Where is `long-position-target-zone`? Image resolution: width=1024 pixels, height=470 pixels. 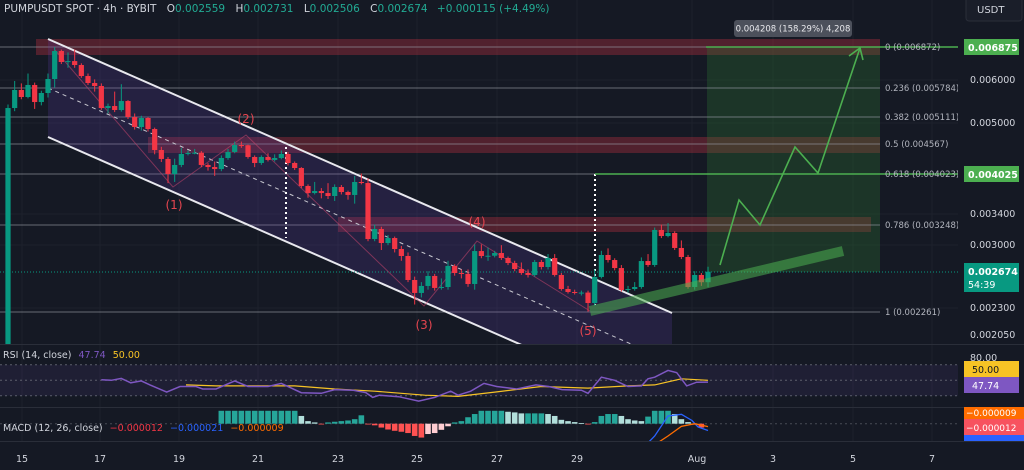 long-position-target-zone is located at coordinates (793, 159).